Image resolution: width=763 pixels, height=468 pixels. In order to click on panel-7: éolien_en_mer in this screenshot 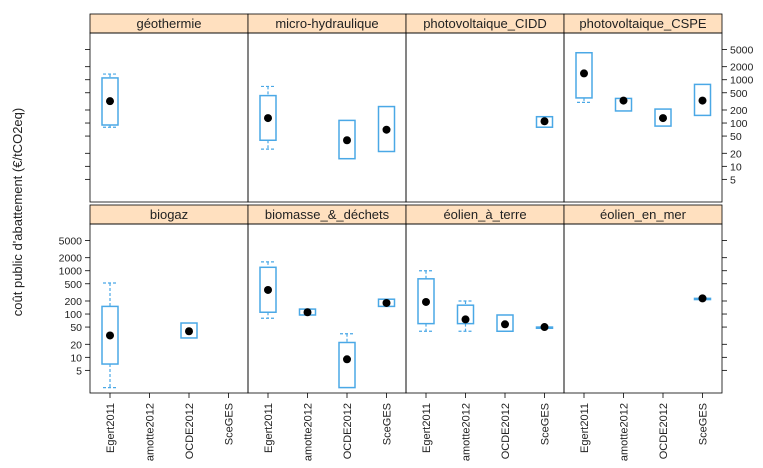, I will do `click(643, 299)`.